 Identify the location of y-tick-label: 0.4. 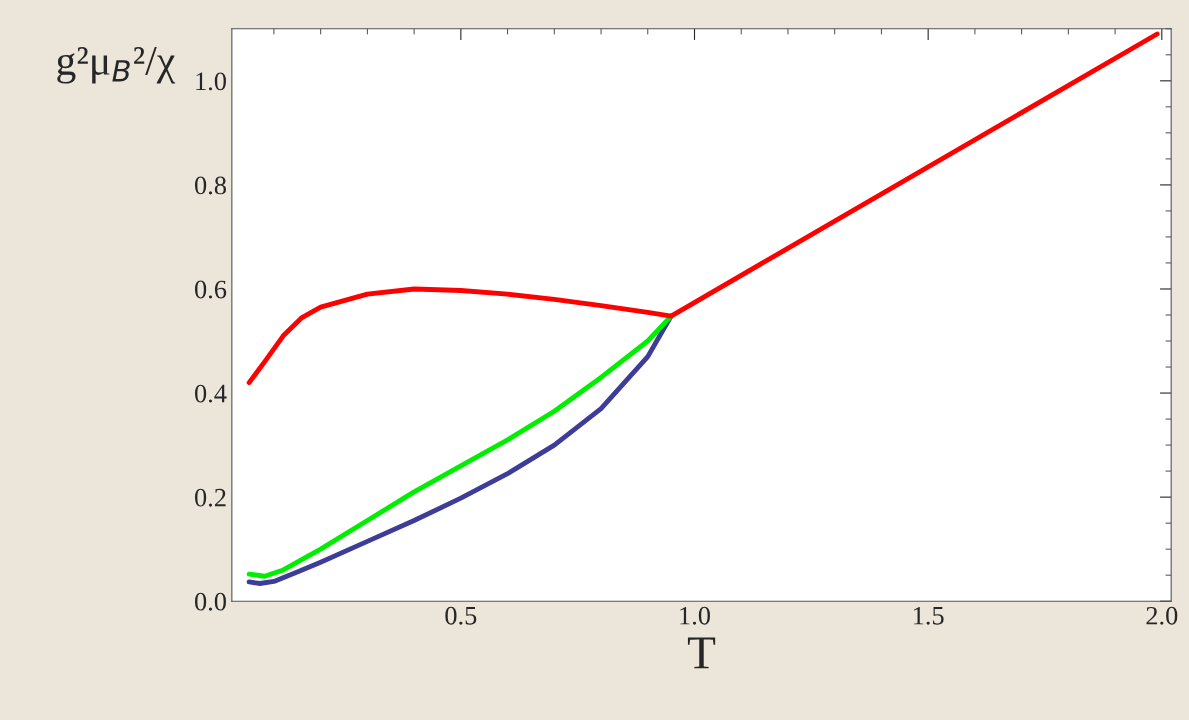
(211, 393).